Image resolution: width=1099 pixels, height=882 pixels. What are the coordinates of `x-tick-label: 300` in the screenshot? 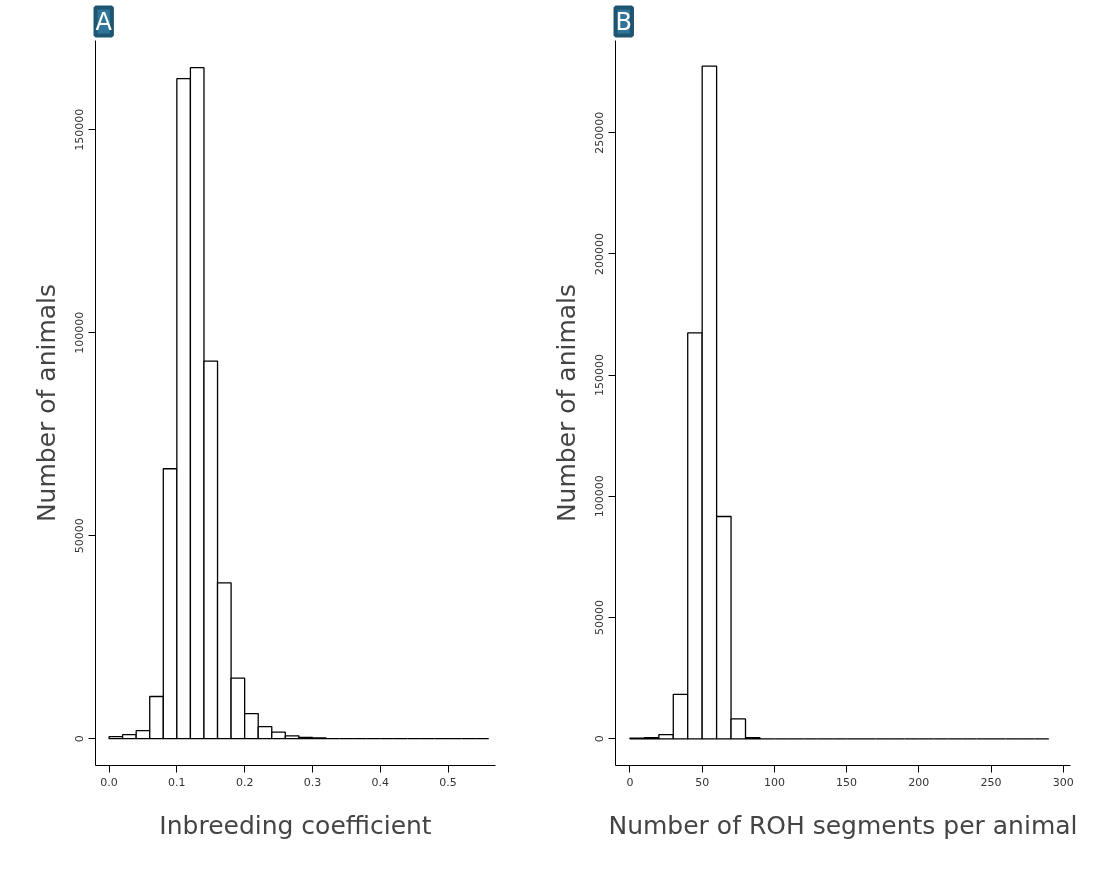 It's located at (1063, 782).